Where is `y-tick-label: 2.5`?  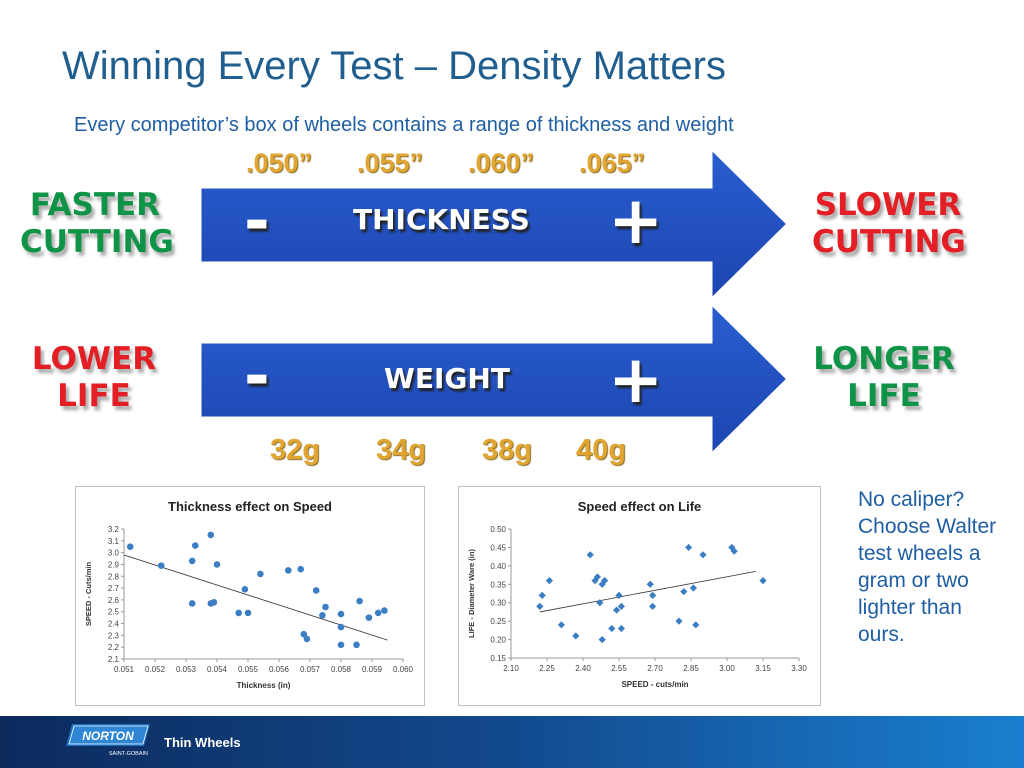 y-tick-label: 2.5 is located at coordinates (114, 612).